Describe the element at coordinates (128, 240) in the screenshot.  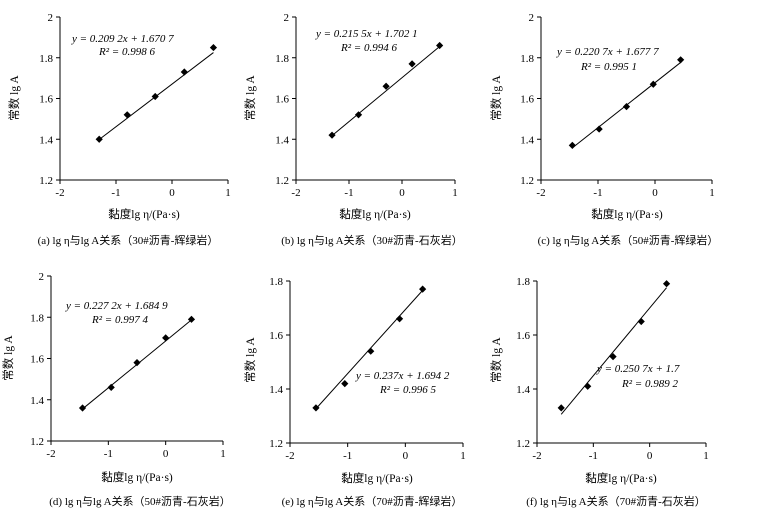
I see `panel-caption: (a) lg η与lg A关系（30#沥青-辉绿岩）` at that location.